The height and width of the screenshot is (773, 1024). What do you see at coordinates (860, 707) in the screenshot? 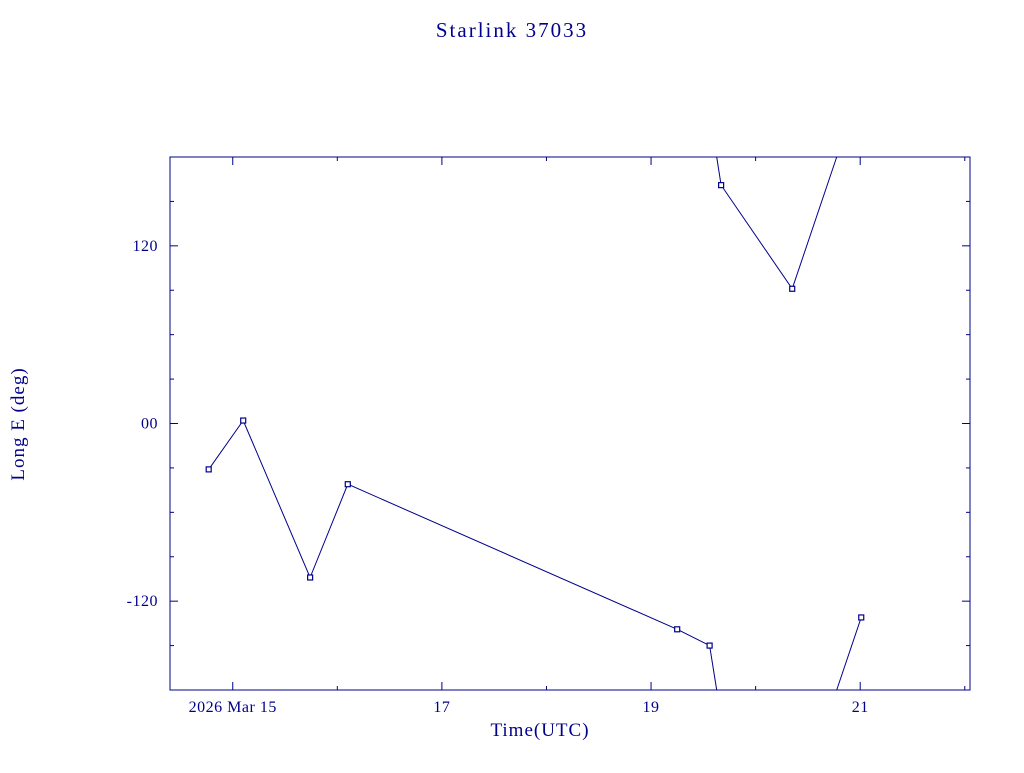
I see `x-tick-label: 21` at bounding box center [860, 707].